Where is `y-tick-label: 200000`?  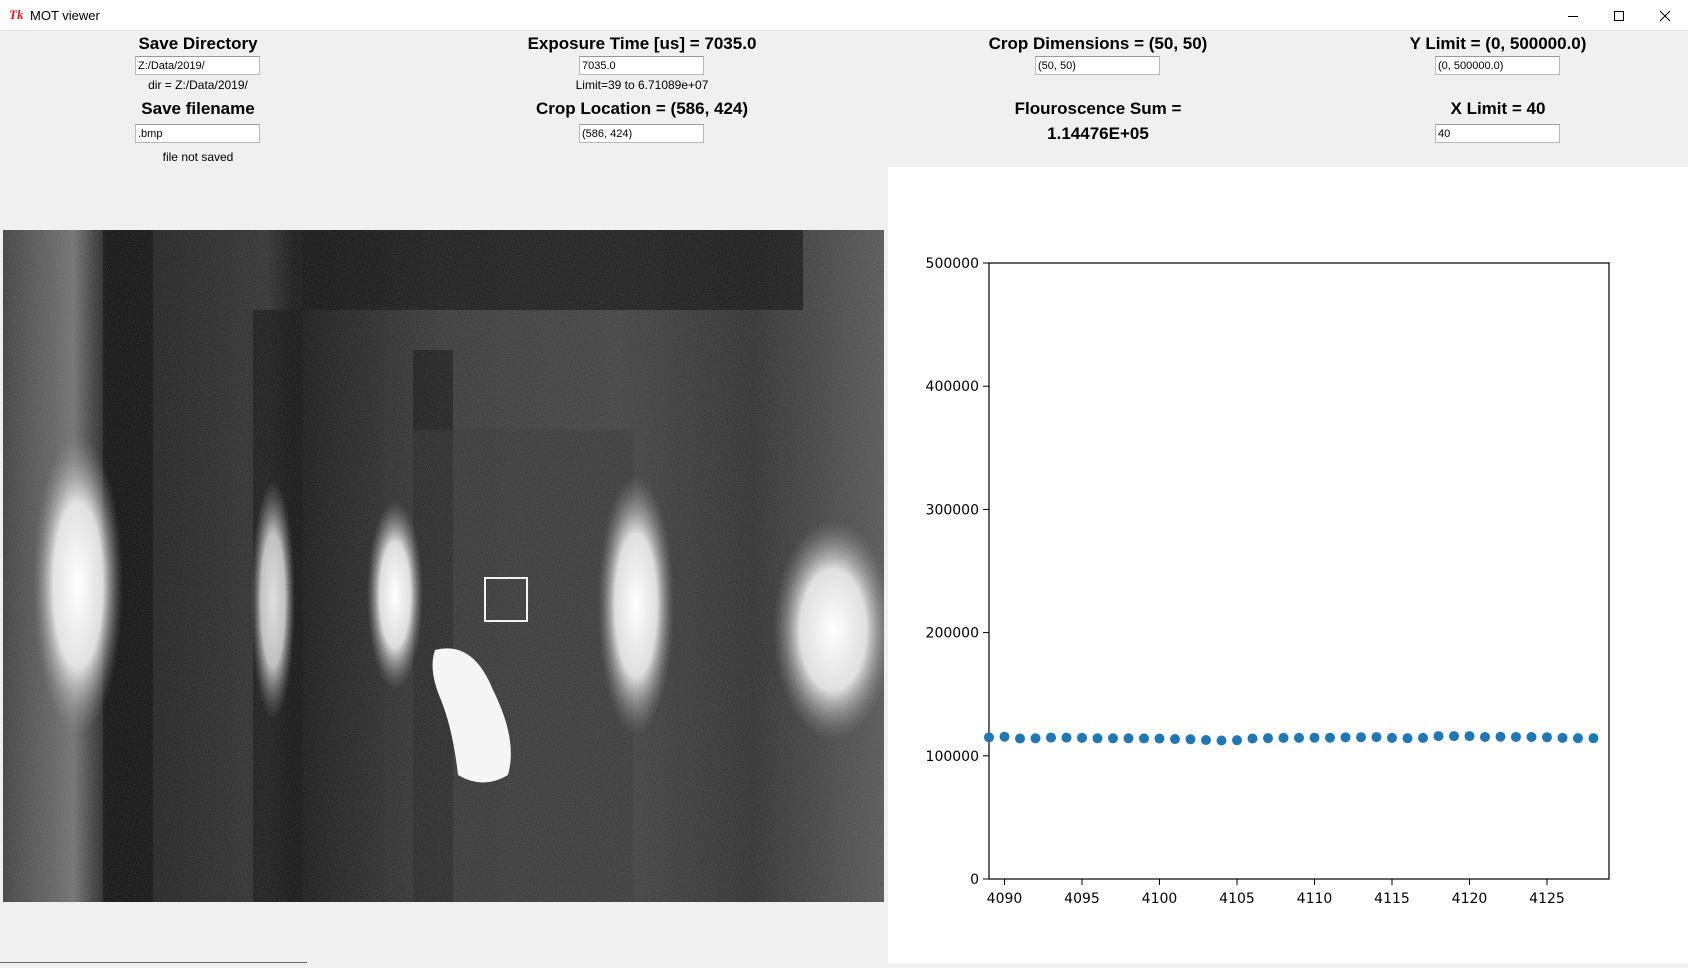
y-tick-label: 200000 is located at coordinates (952, 634).